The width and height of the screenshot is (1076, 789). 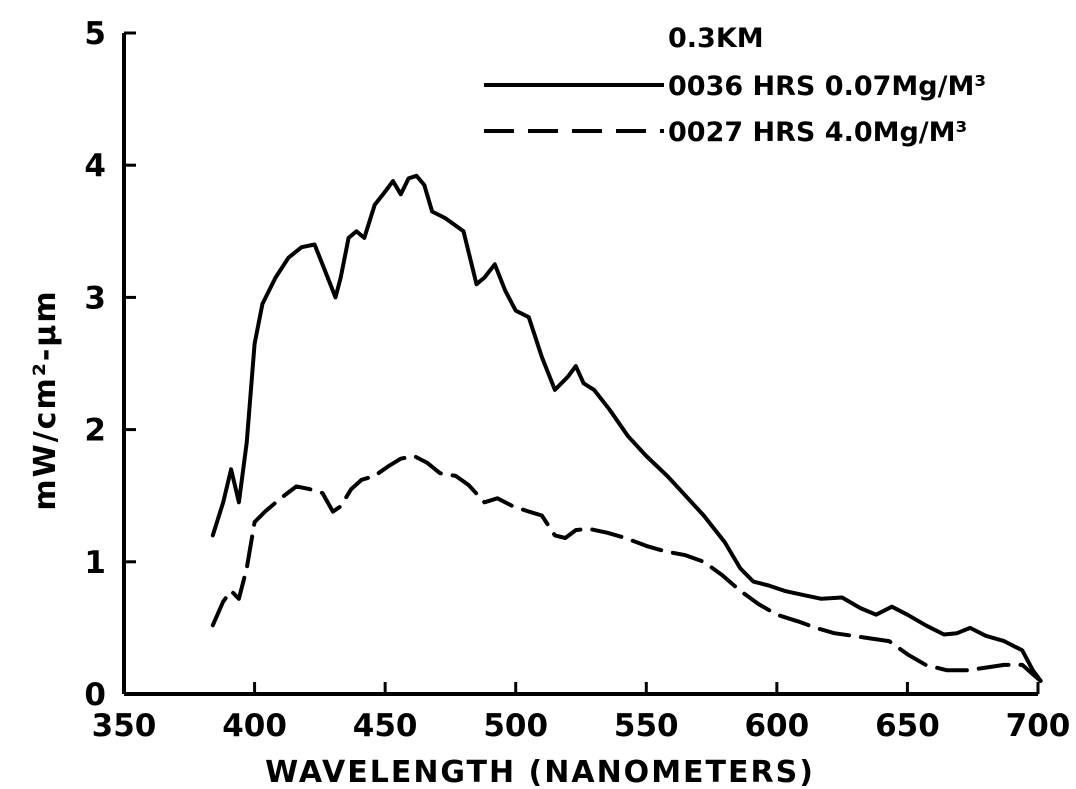 I want to click on x-tick-label: 600, so click(x=776, y=726).